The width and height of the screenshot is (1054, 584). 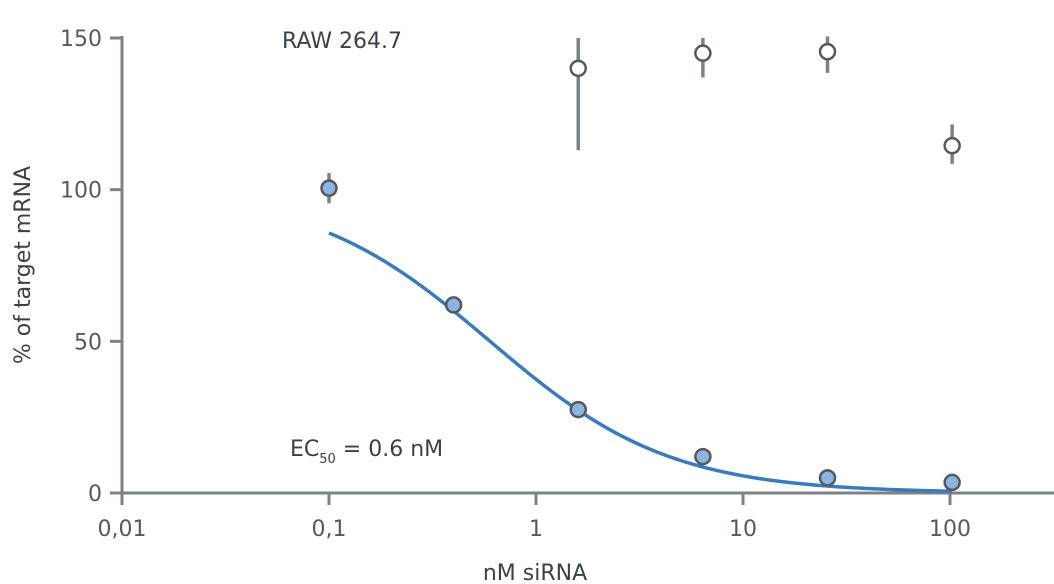 I want to click on x-tick-label: 10, so click(x=743, y=529).